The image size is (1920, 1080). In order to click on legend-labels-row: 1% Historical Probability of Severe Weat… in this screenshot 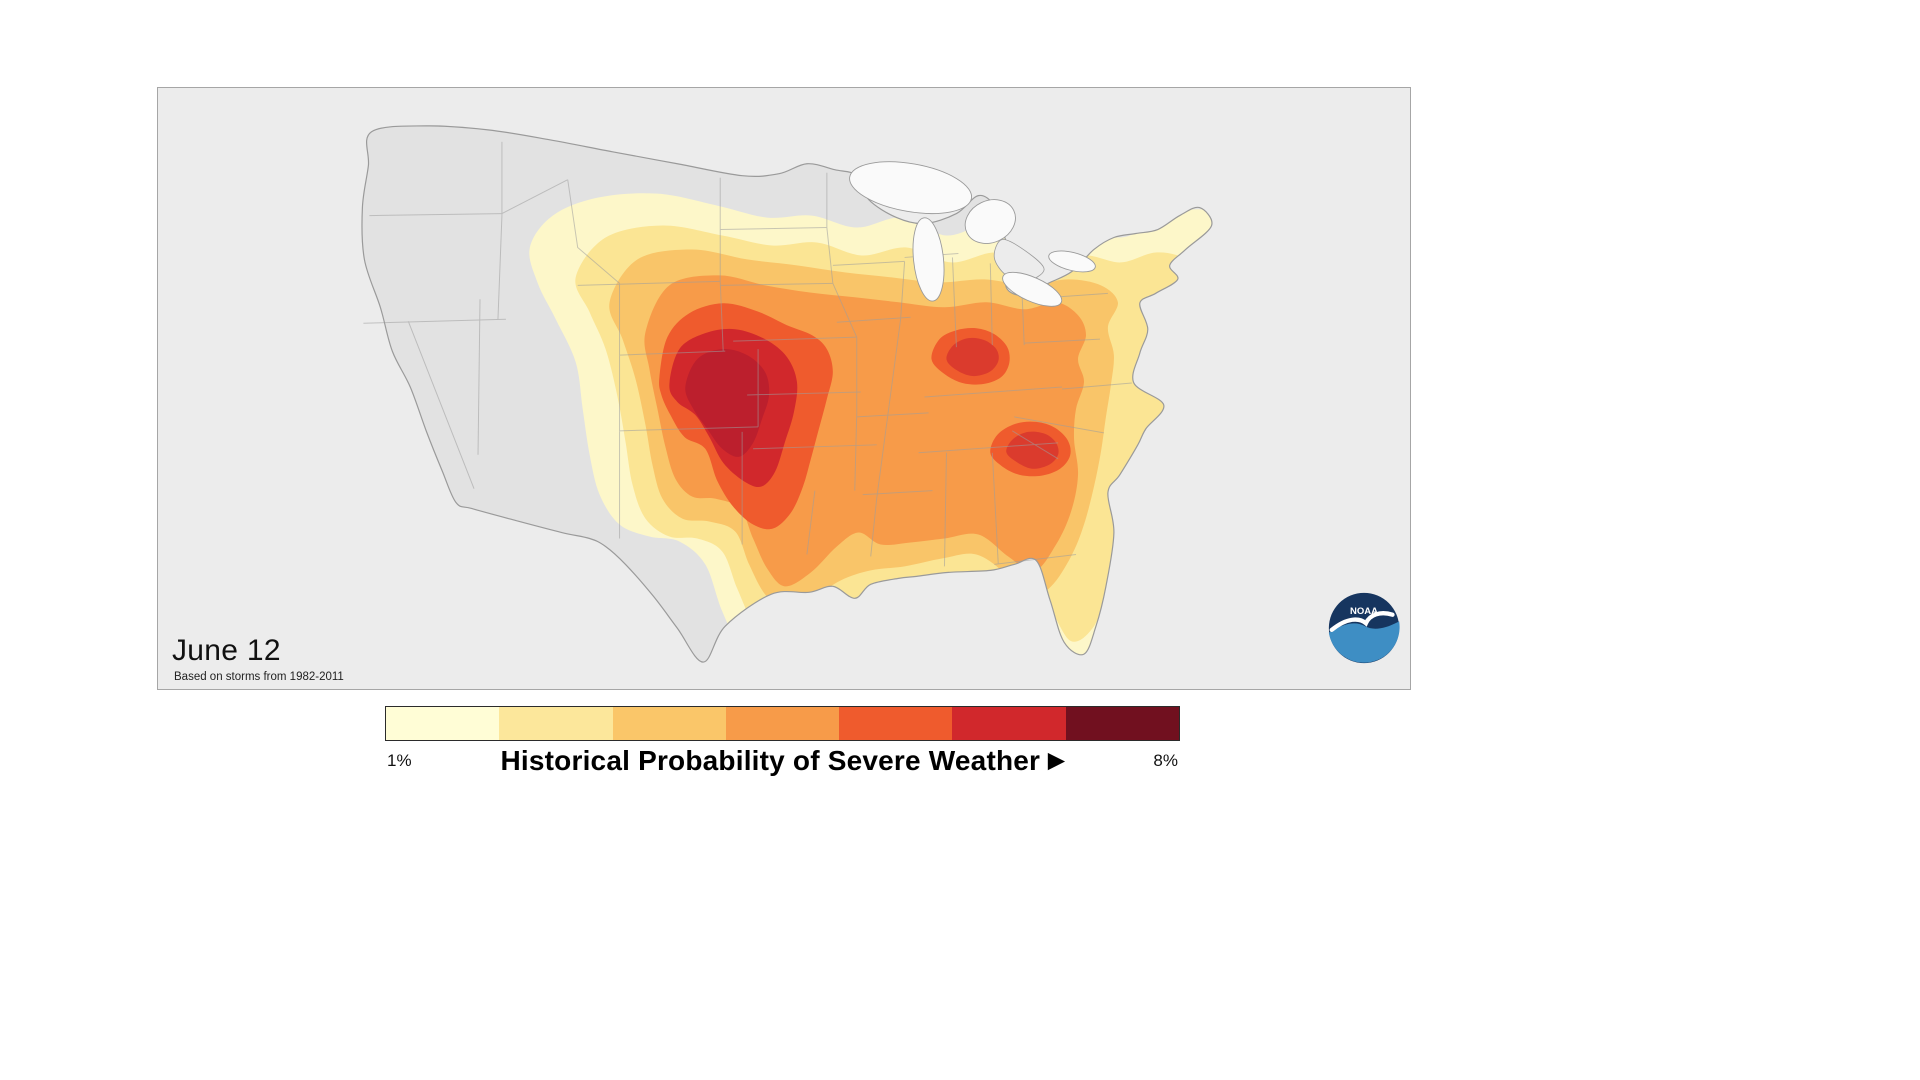, I will do `click(782, 766)`.